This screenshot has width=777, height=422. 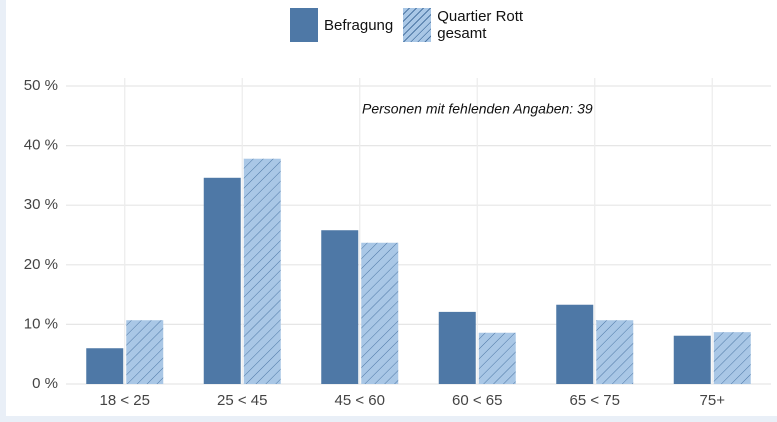 I want to click on x-tick-label: 18 < 25, so click(x=125, y=400).